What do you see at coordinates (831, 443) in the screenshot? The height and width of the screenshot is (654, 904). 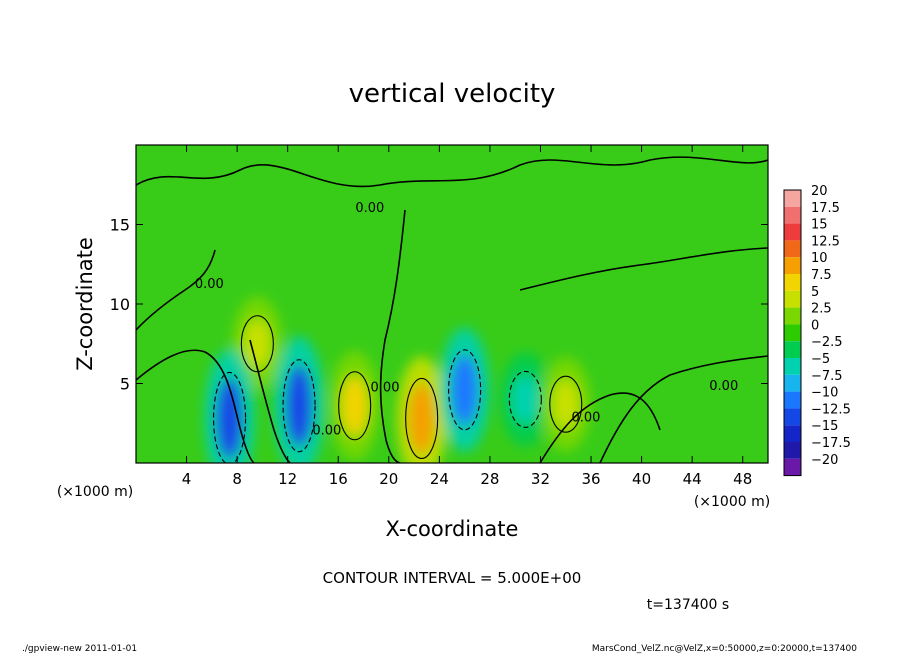 I see `colorbar-label-15: −17.5` at bounding box center [831, 443].